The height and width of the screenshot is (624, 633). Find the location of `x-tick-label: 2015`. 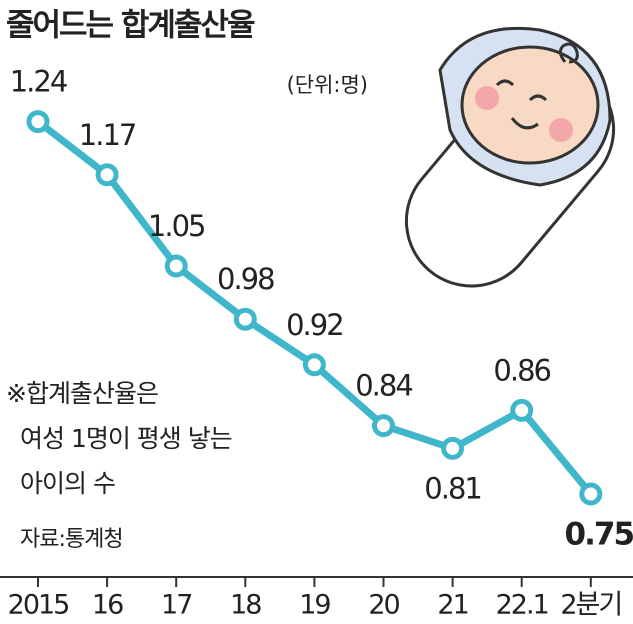

x-tick-label: 2015 is located at coordinates (38, 605).